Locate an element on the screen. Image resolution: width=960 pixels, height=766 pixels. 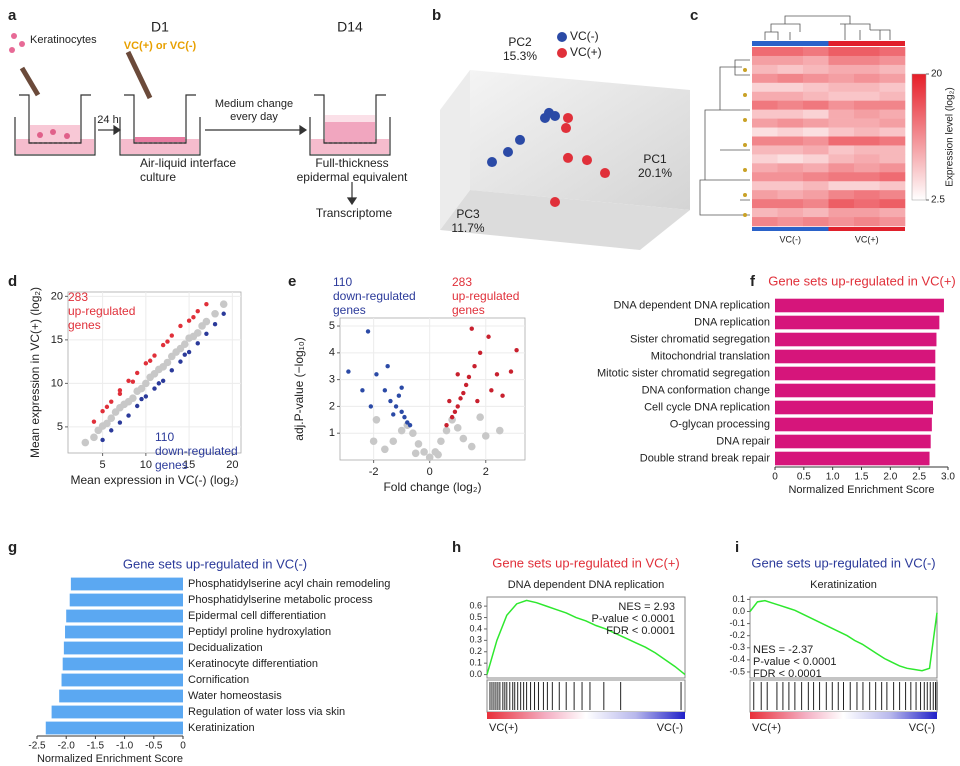
panel-label: c is located at coordinates (694, 15).